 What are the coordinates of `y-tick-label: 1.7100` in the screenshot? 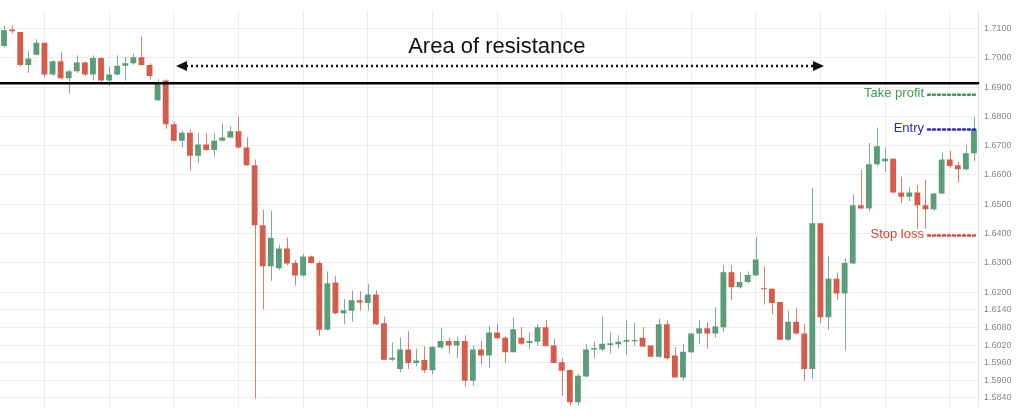 It's located at (998, 27).